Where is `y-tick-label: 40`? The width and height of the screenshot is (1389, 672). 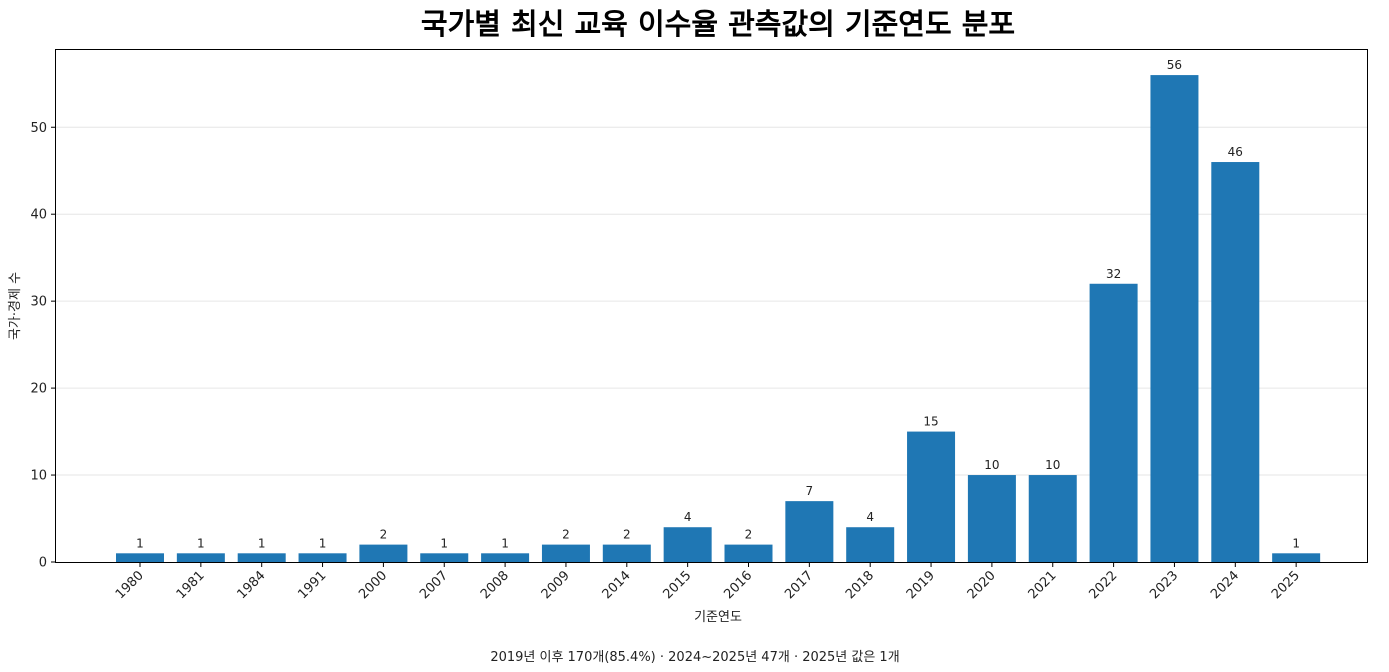 y-tick-label: 40 is located at coordinates (38, 215).